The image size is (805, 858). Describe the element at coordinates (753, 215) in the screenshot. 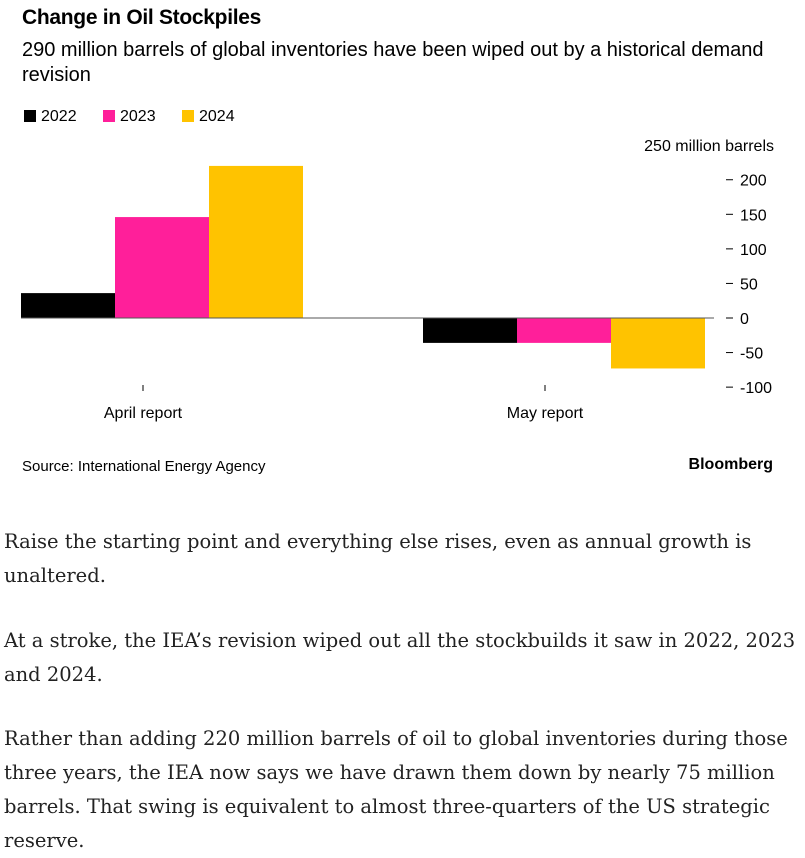

I see `y-tick-label: 150` at that location.